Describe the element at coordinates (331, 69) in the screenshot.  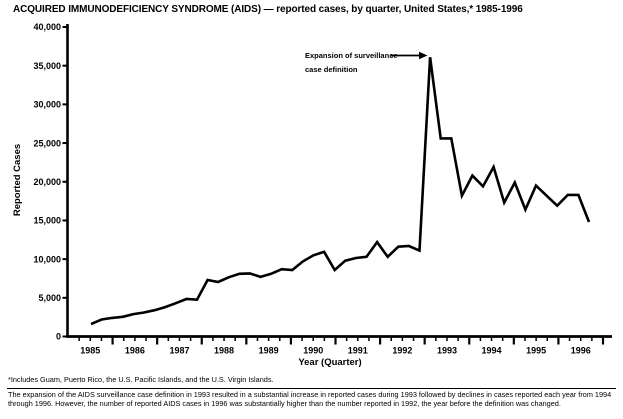
I see `annotation-line-2: case definition` at that location.